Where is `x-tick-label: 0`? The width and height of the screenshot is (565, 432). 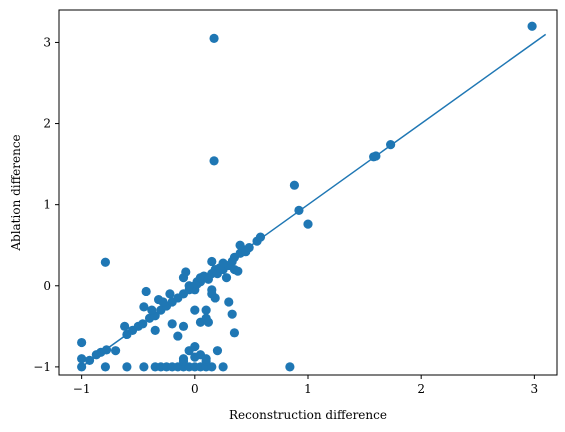
x-tick-label: 0 is located at coordinates (195, 389).